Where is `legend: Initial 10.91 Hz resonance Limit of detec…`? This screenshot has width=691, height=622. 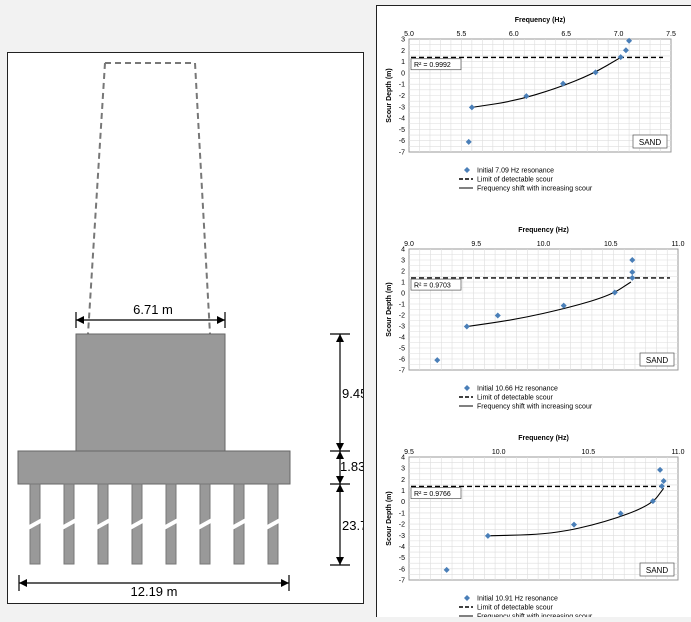 legend: Initial 10.91 Hz resonance Limit of detec… is located at coordinates (526, 608).